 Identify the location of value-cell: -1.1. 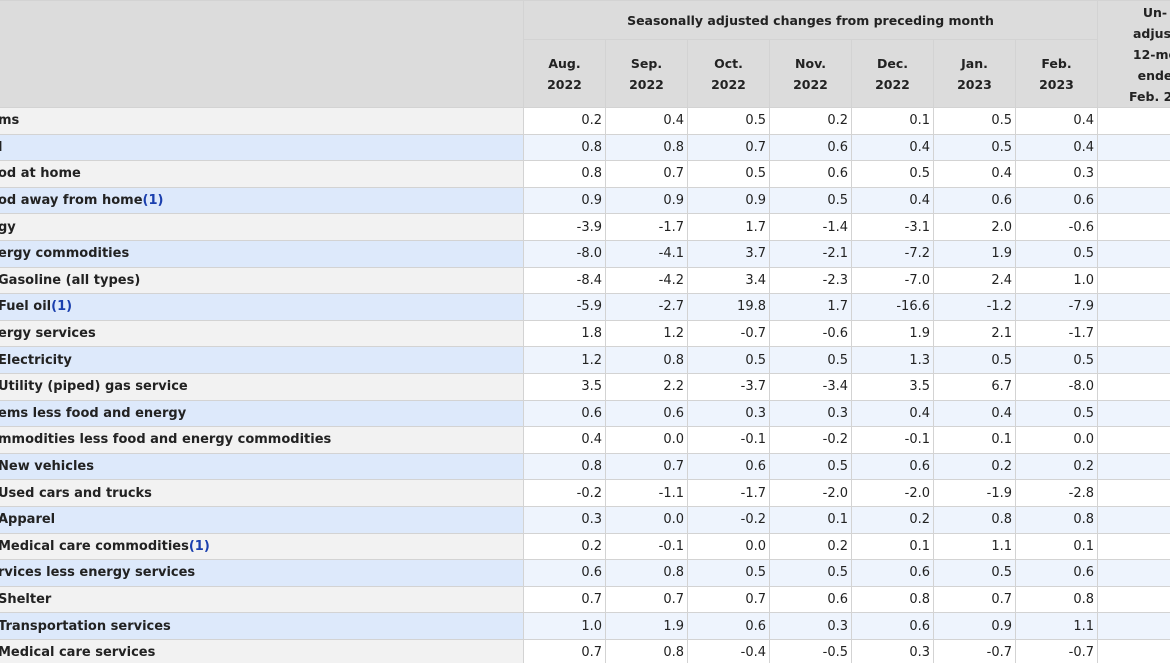
(646, 493).